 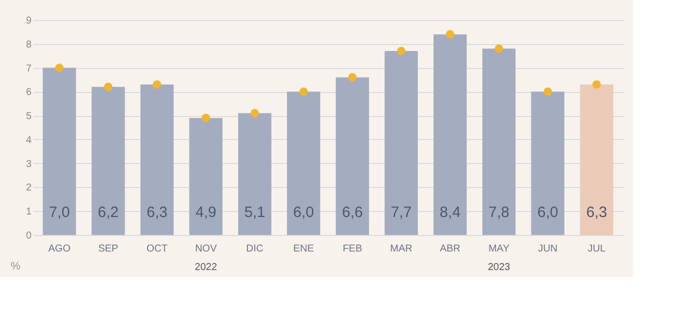 What do you see at coordinates (206, 267) in the screenshot?
I see `text: 2022` at bounding box center [206, 267].